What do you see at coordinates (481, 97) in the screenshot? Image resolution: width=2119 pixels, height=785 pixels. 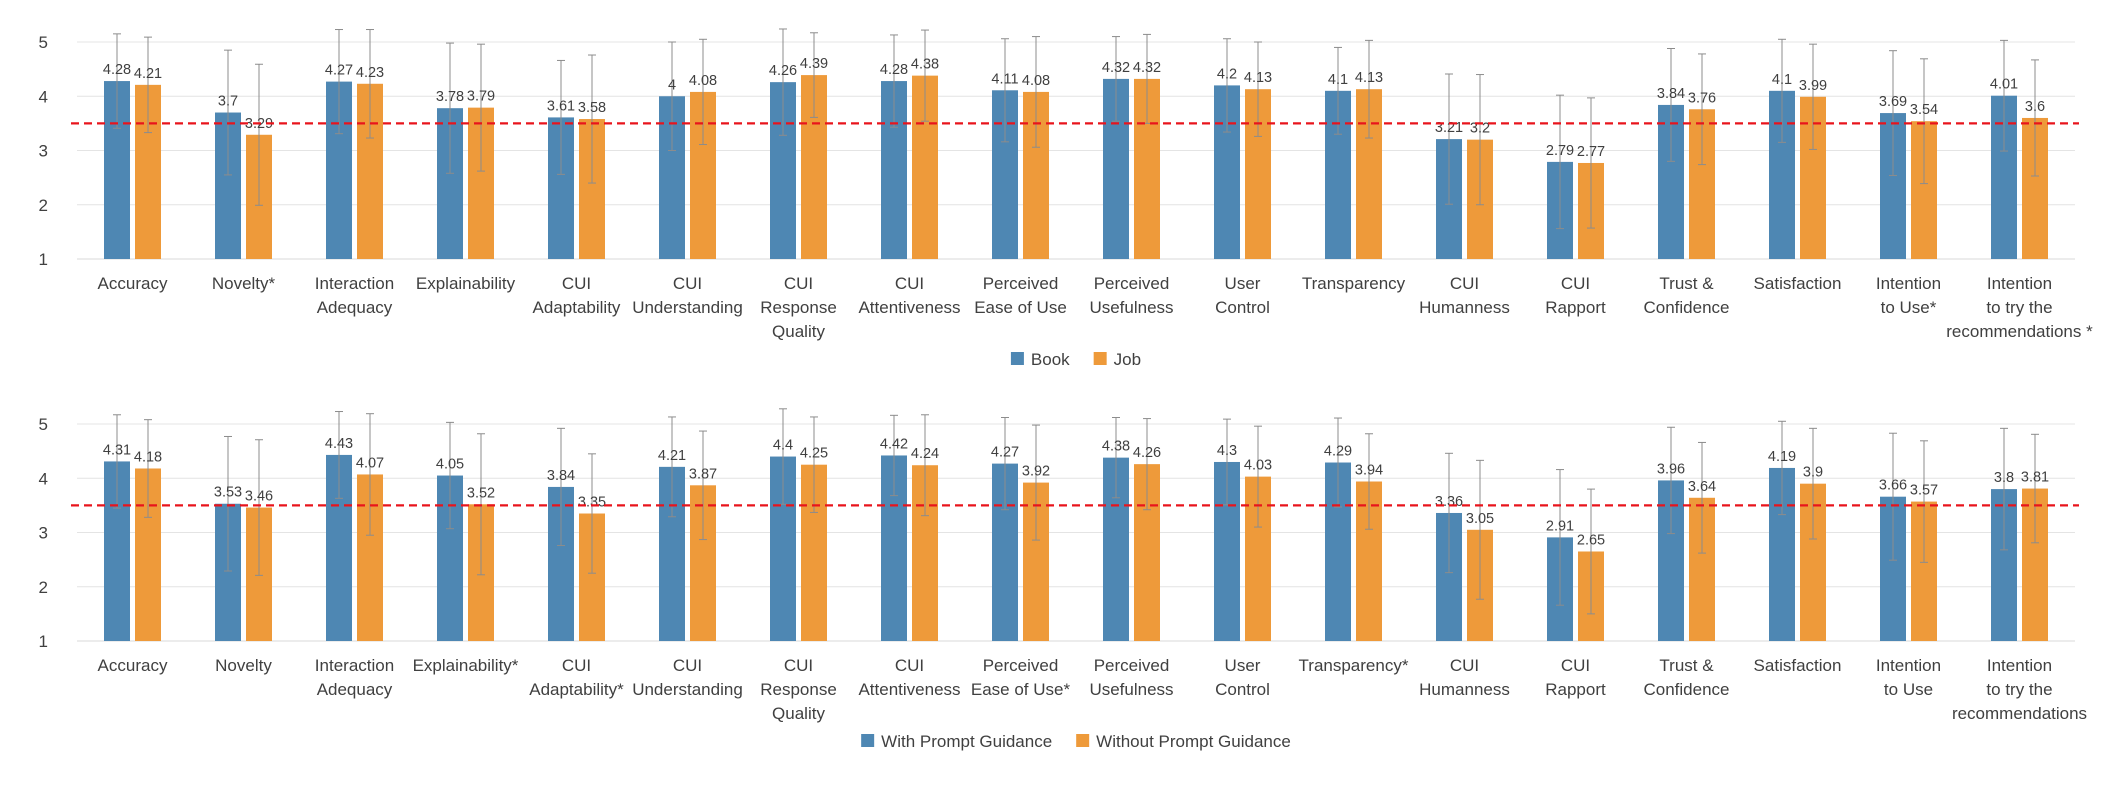 I see `data-label: 3.79` at bounding box center [481, 97].